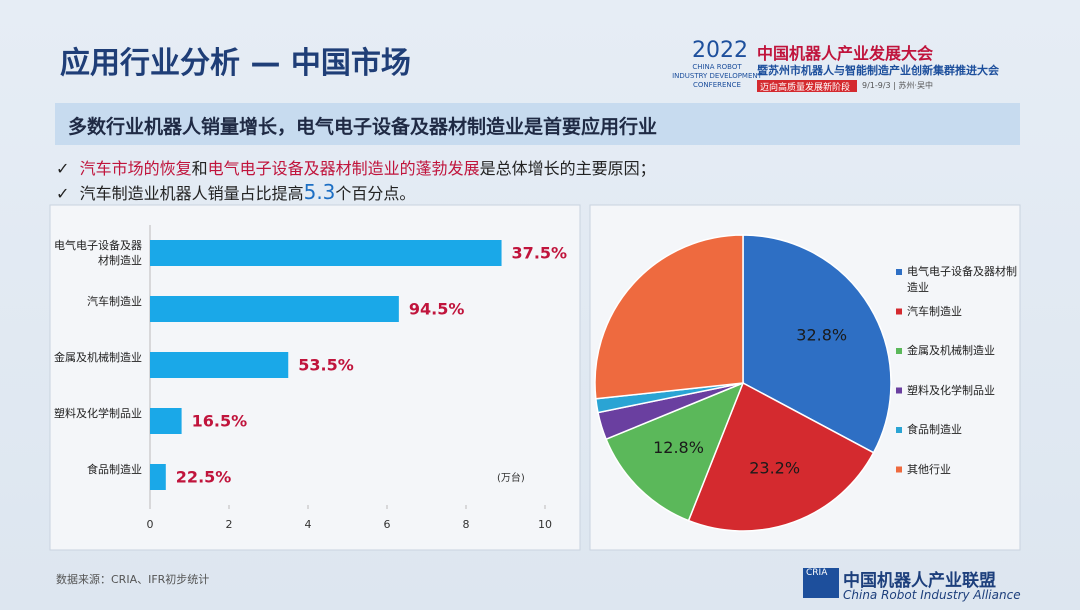 The height and width of the screenshot is (610, 1080). I want to click on logo-en-line: CONFERENCE, so click(717, 85).